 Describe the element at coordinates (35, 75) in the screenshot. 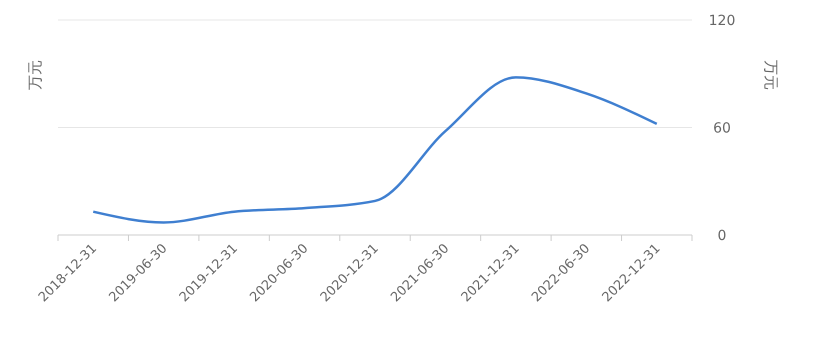

I see `y-axis-title: 万元` at that location.